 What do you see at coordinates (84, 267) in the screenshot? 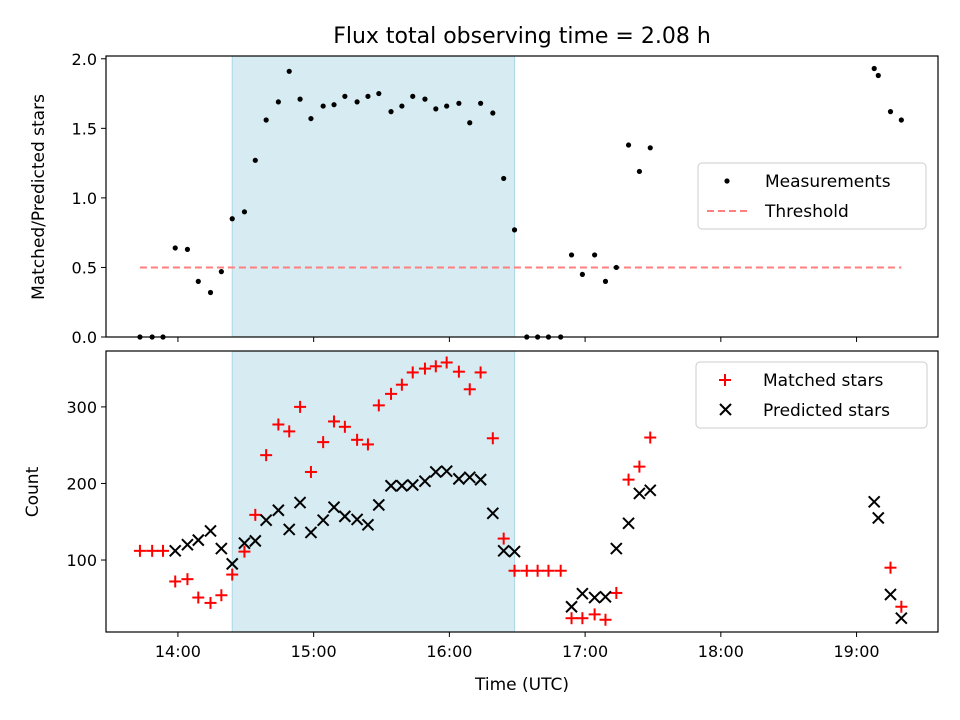
I see `top-ytick-label: 0.5` at bounding box center [84, 267].